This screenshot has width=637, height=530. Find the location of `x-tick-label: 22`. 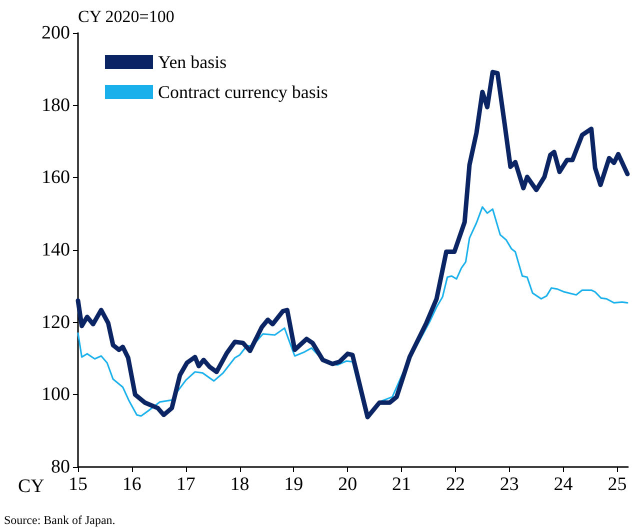

x-tick-label: 22 is located at coordinates (455, 484).